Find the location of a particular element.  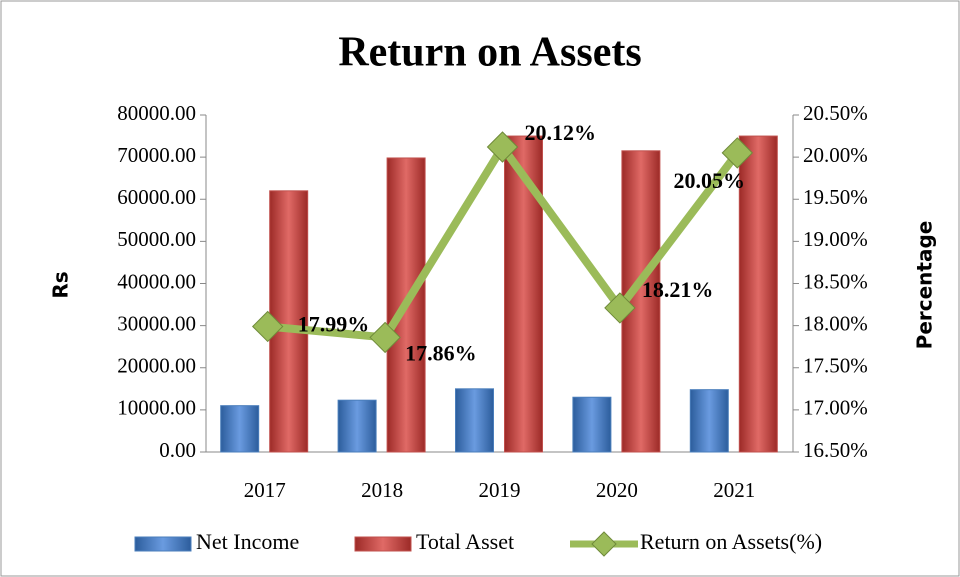

legend-label: Return on Assets(%) is located at coordinates (731, 541).